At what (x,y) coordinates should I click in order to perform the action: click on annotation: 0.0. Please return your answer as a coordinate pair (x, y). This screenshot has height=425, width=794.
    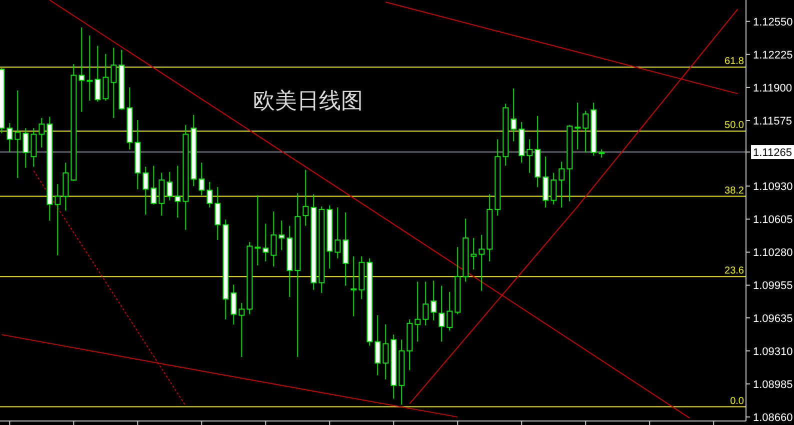
    Looking at the image, I should click on (737, 401).